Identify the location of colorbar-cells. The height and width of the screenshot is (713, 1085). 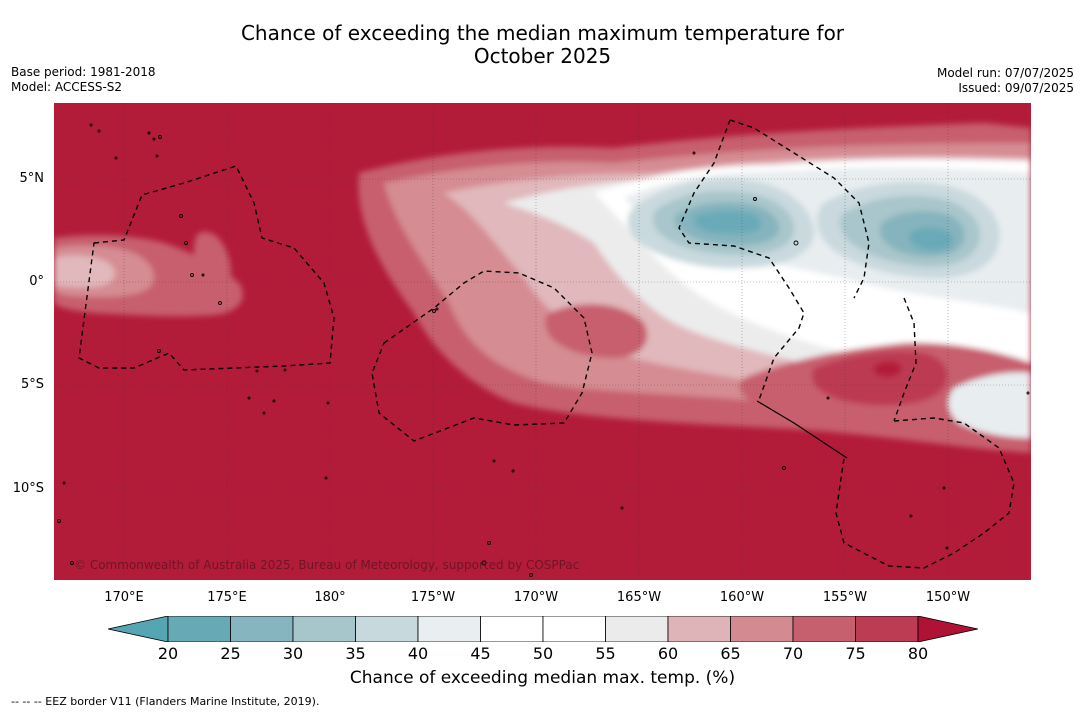
(543, 629).